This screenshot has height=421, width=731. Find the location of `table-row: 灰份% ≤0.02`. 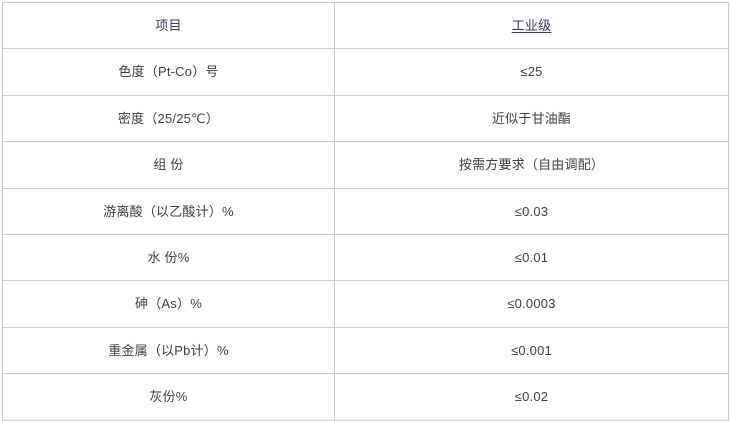

table-row: 灰份% ≤0.02 is located at coordinates (365, 397).